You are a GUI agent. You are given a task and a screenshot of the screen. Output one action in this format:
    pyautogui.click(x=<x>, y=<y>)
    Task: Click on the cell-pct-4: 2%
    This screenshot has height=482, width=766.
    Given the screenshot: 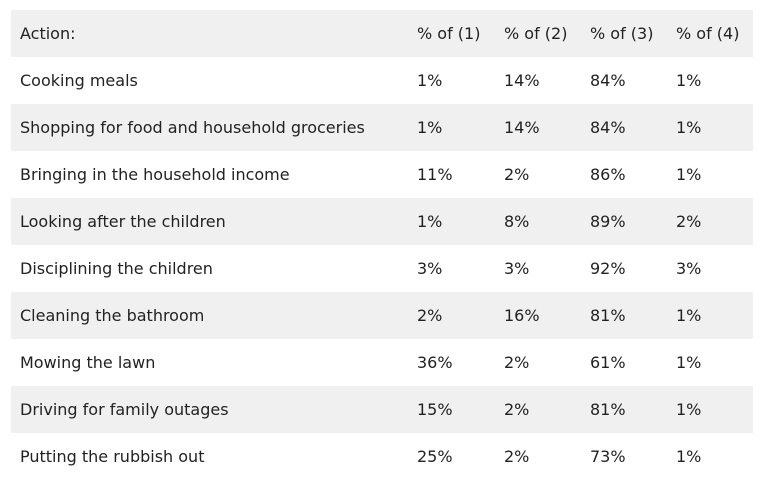 What is the action you would take?
    pyautogui.click(x=689, y=221)
    